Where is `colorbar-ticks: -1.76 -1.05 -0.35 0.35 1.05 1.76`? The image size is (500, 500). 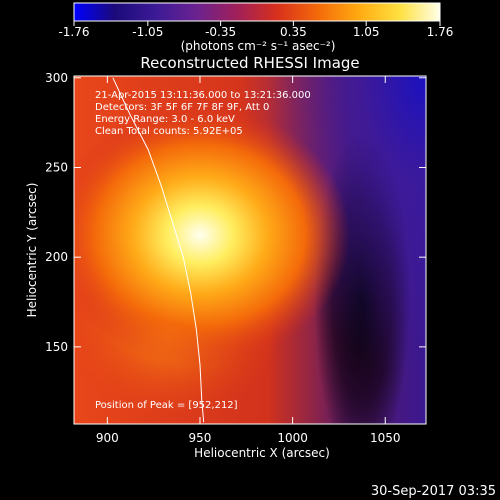 colorbar-ticks: -1.76 -1.05 -0.35 0.35 1.05 1.76 is located at coordinates (255, 30).